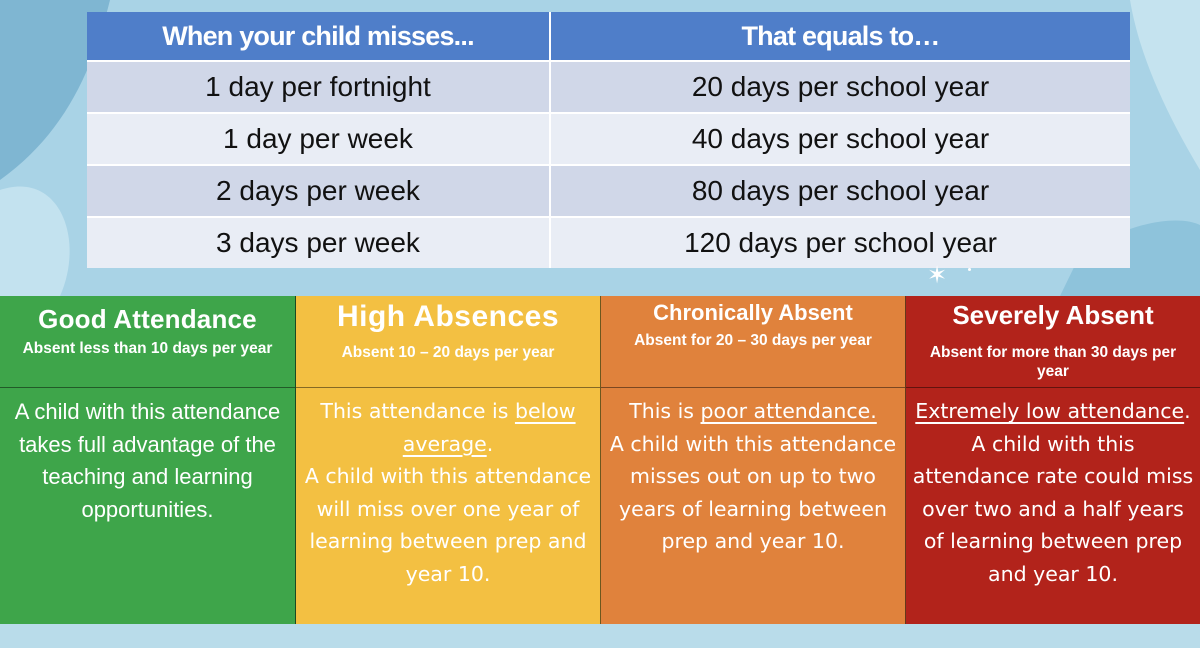 Image resolution: width=1200 pixels, height=648 pixels. What do you see at coordinates (319, 242) in the screenshot?
I see `misses-cell: 3 days per week` at bounding box center [319, 242].